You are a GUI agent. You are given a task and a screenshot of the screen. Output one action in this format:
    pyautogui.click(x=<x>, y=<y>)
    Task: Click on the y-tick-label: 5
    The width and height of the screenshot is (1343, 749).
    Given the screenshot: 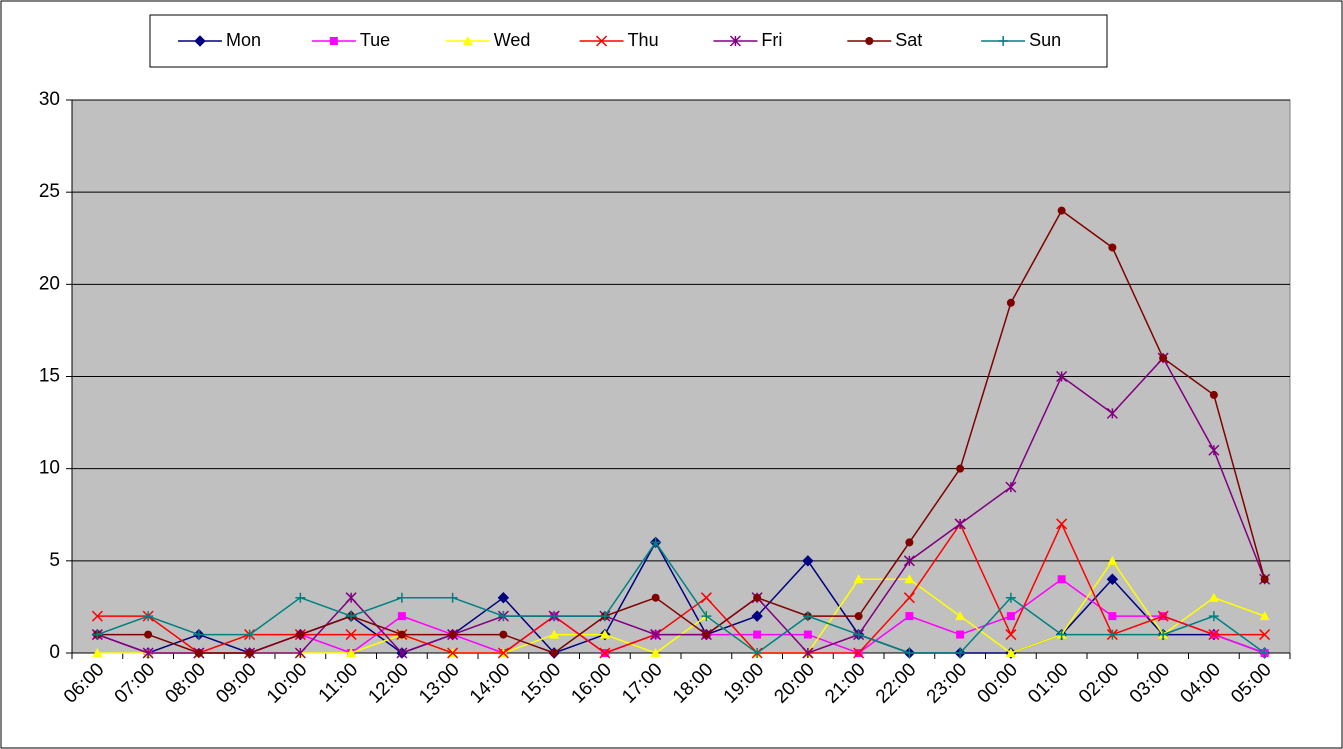 What is the action you would take?
    pyautogui.click(x=54, y=560)
    